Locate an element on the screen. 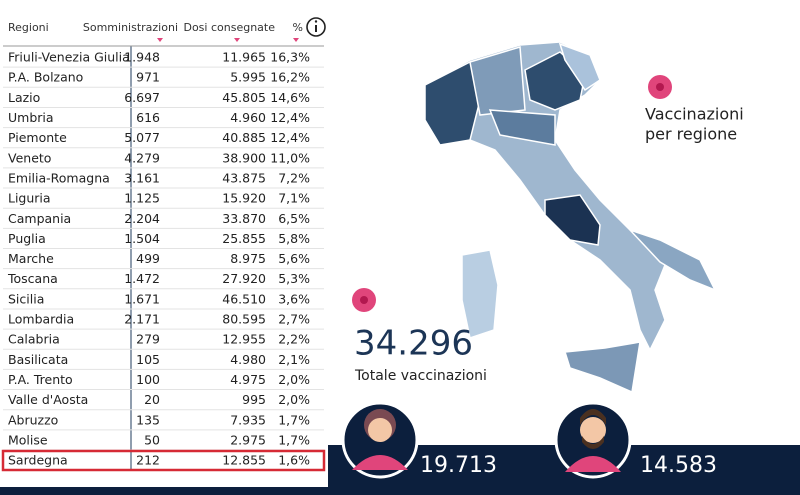  table-cell: 5,6% is located at coordinates (294, 258).